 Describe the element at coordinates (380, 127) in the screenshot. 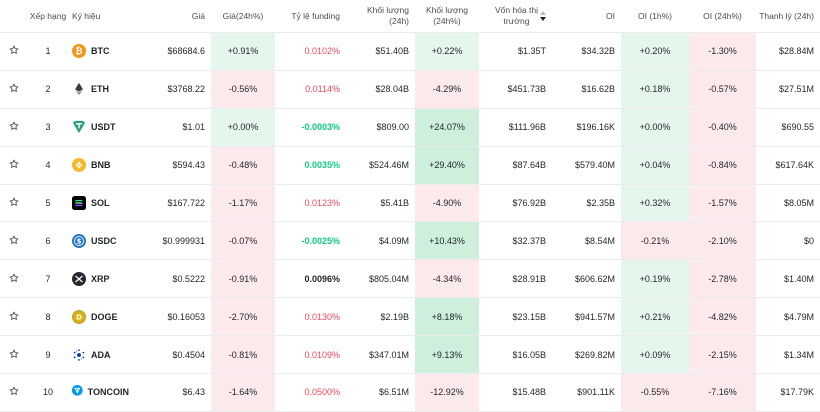

I see `volume-cell: $809.00` at that location.